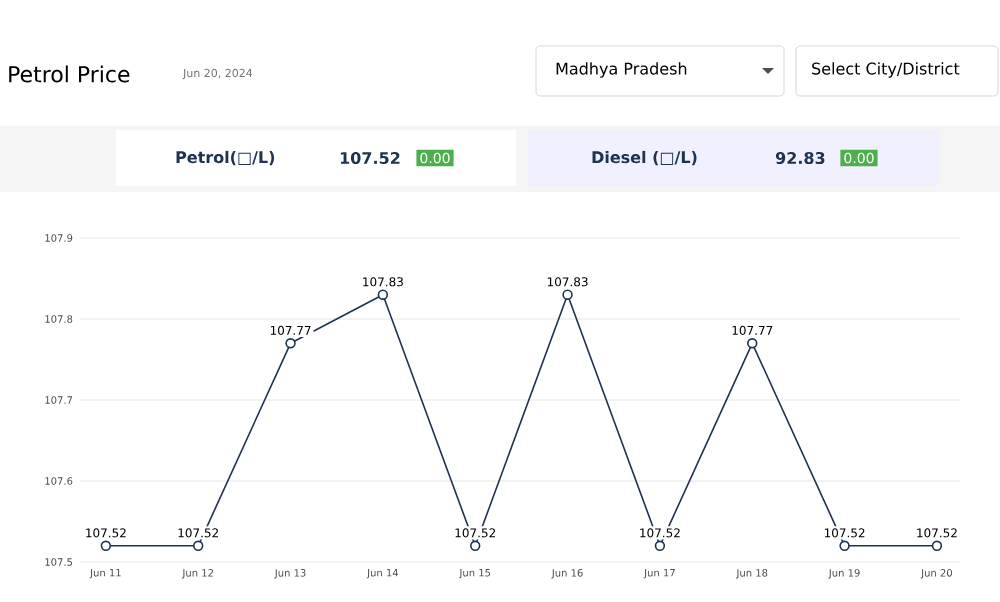  Describe the element at coordinates (225, 158) in the screenshot. I see `text: Petrol(□/L)` at that location.